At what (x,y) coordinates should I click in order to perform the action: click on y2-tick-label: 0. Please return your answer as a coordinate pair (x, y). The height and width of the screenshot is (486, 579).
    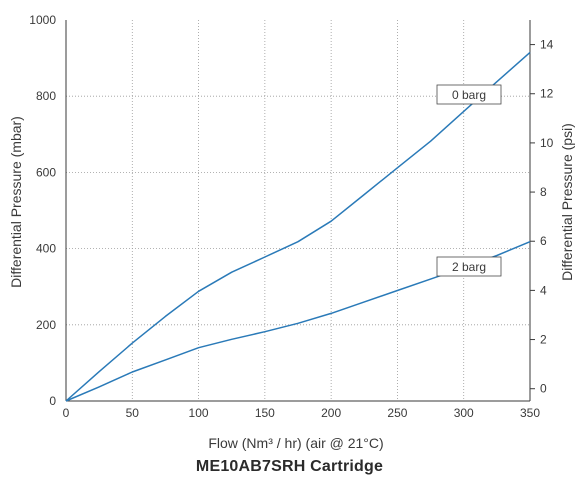
    Looking at the image, I should click on (543, 389).